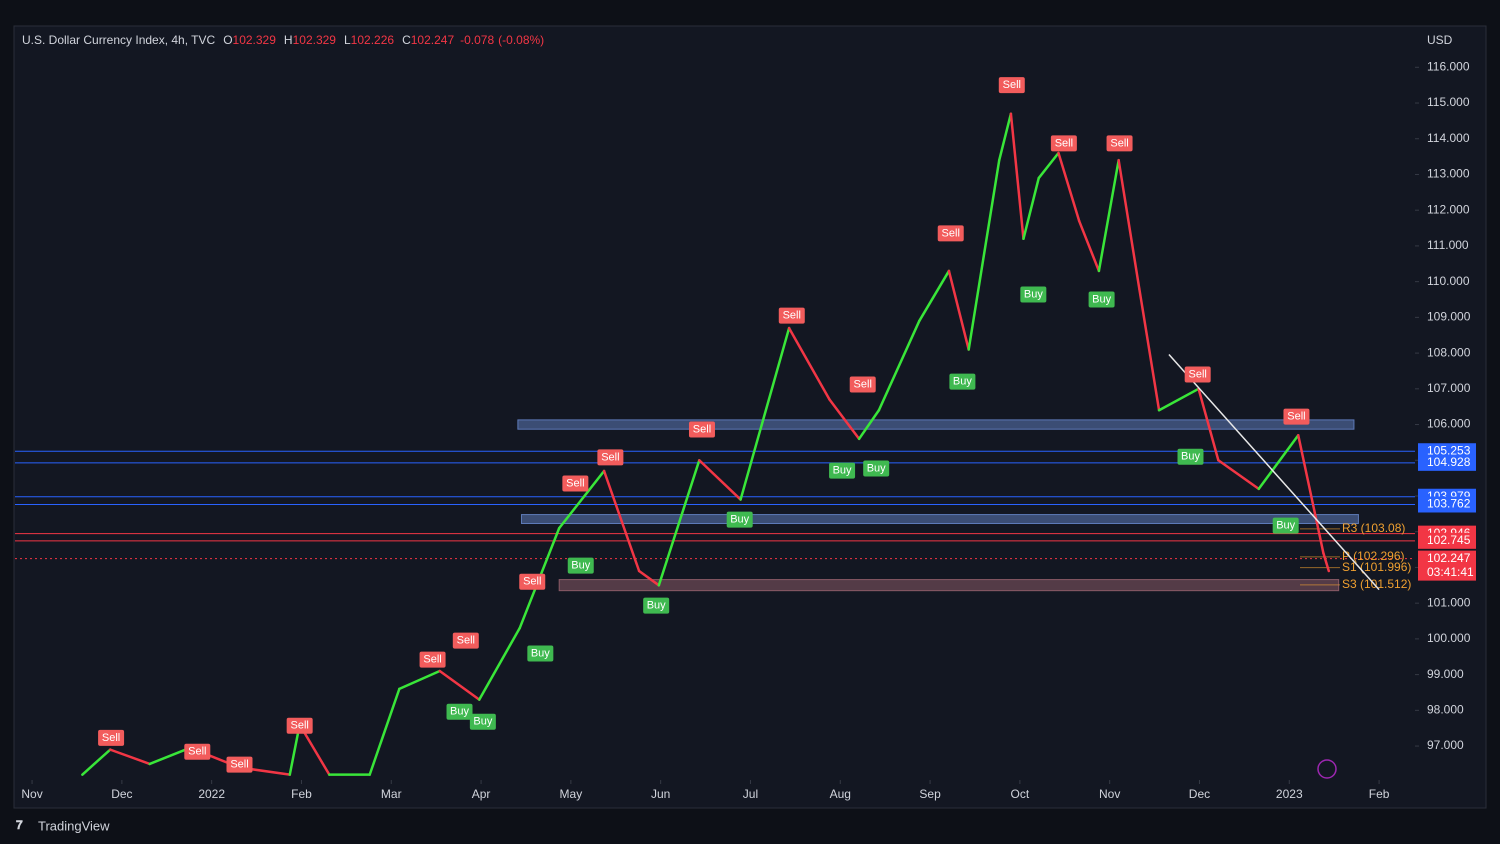 This screenshot has height=844, width=1500. I want to click on y-tick-label: 111.000, so click(1448, 245).